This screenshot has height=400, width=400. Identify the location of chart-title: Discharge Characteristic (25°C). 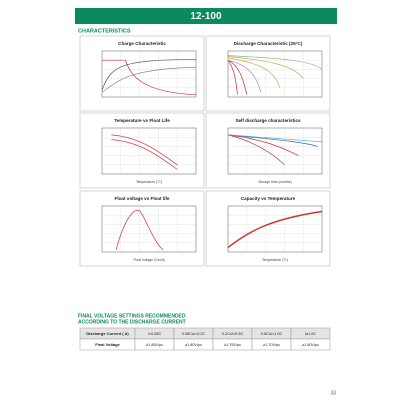
(268, 43).